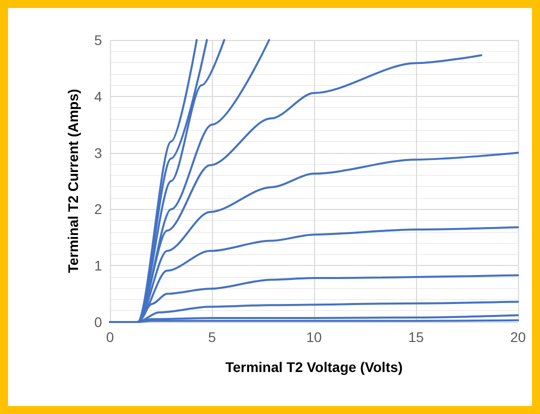 Image resolution: width=540 pixels, height=414 pixels. I want to click on x-axis-title: Terminal T2 Voltage (Volts), so click(314, 367).